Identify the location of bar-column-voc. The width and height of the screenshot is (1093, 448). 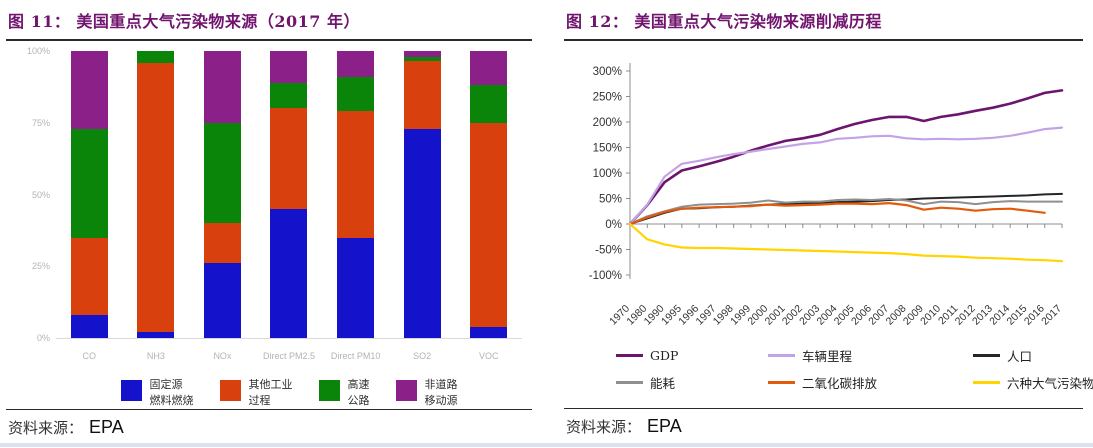
(489, 194).